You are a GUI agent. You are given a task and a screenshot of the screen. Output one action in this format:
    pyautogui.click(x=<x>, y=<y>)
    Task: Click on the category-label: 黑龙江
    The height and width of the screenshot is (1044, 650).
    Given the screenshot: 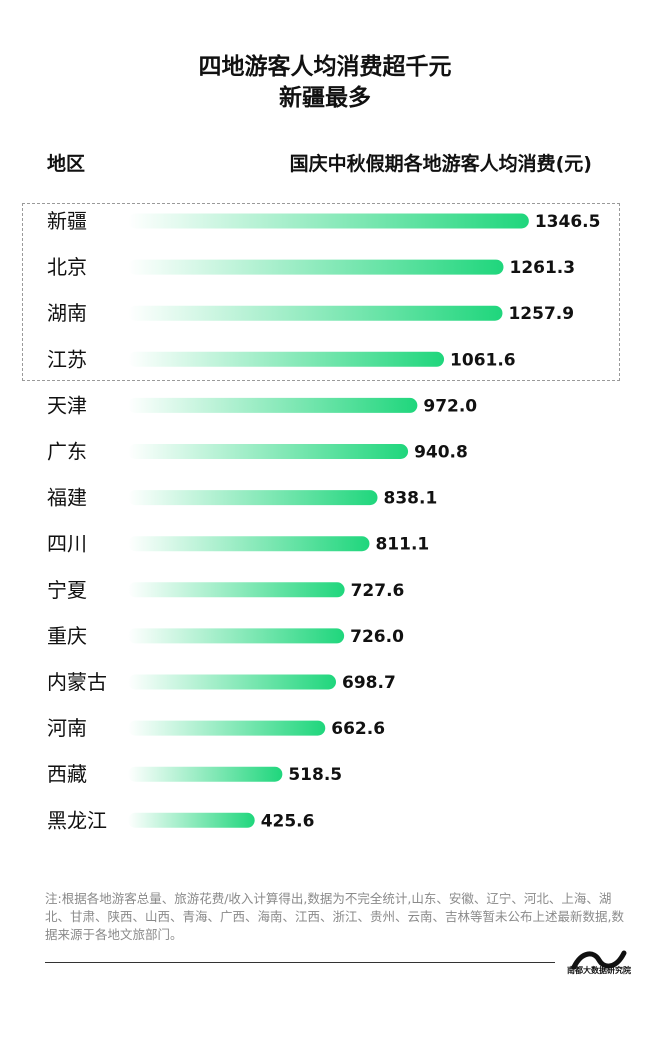 What is the action you would take?
    pyautogui.click(x=77, y=820)
    